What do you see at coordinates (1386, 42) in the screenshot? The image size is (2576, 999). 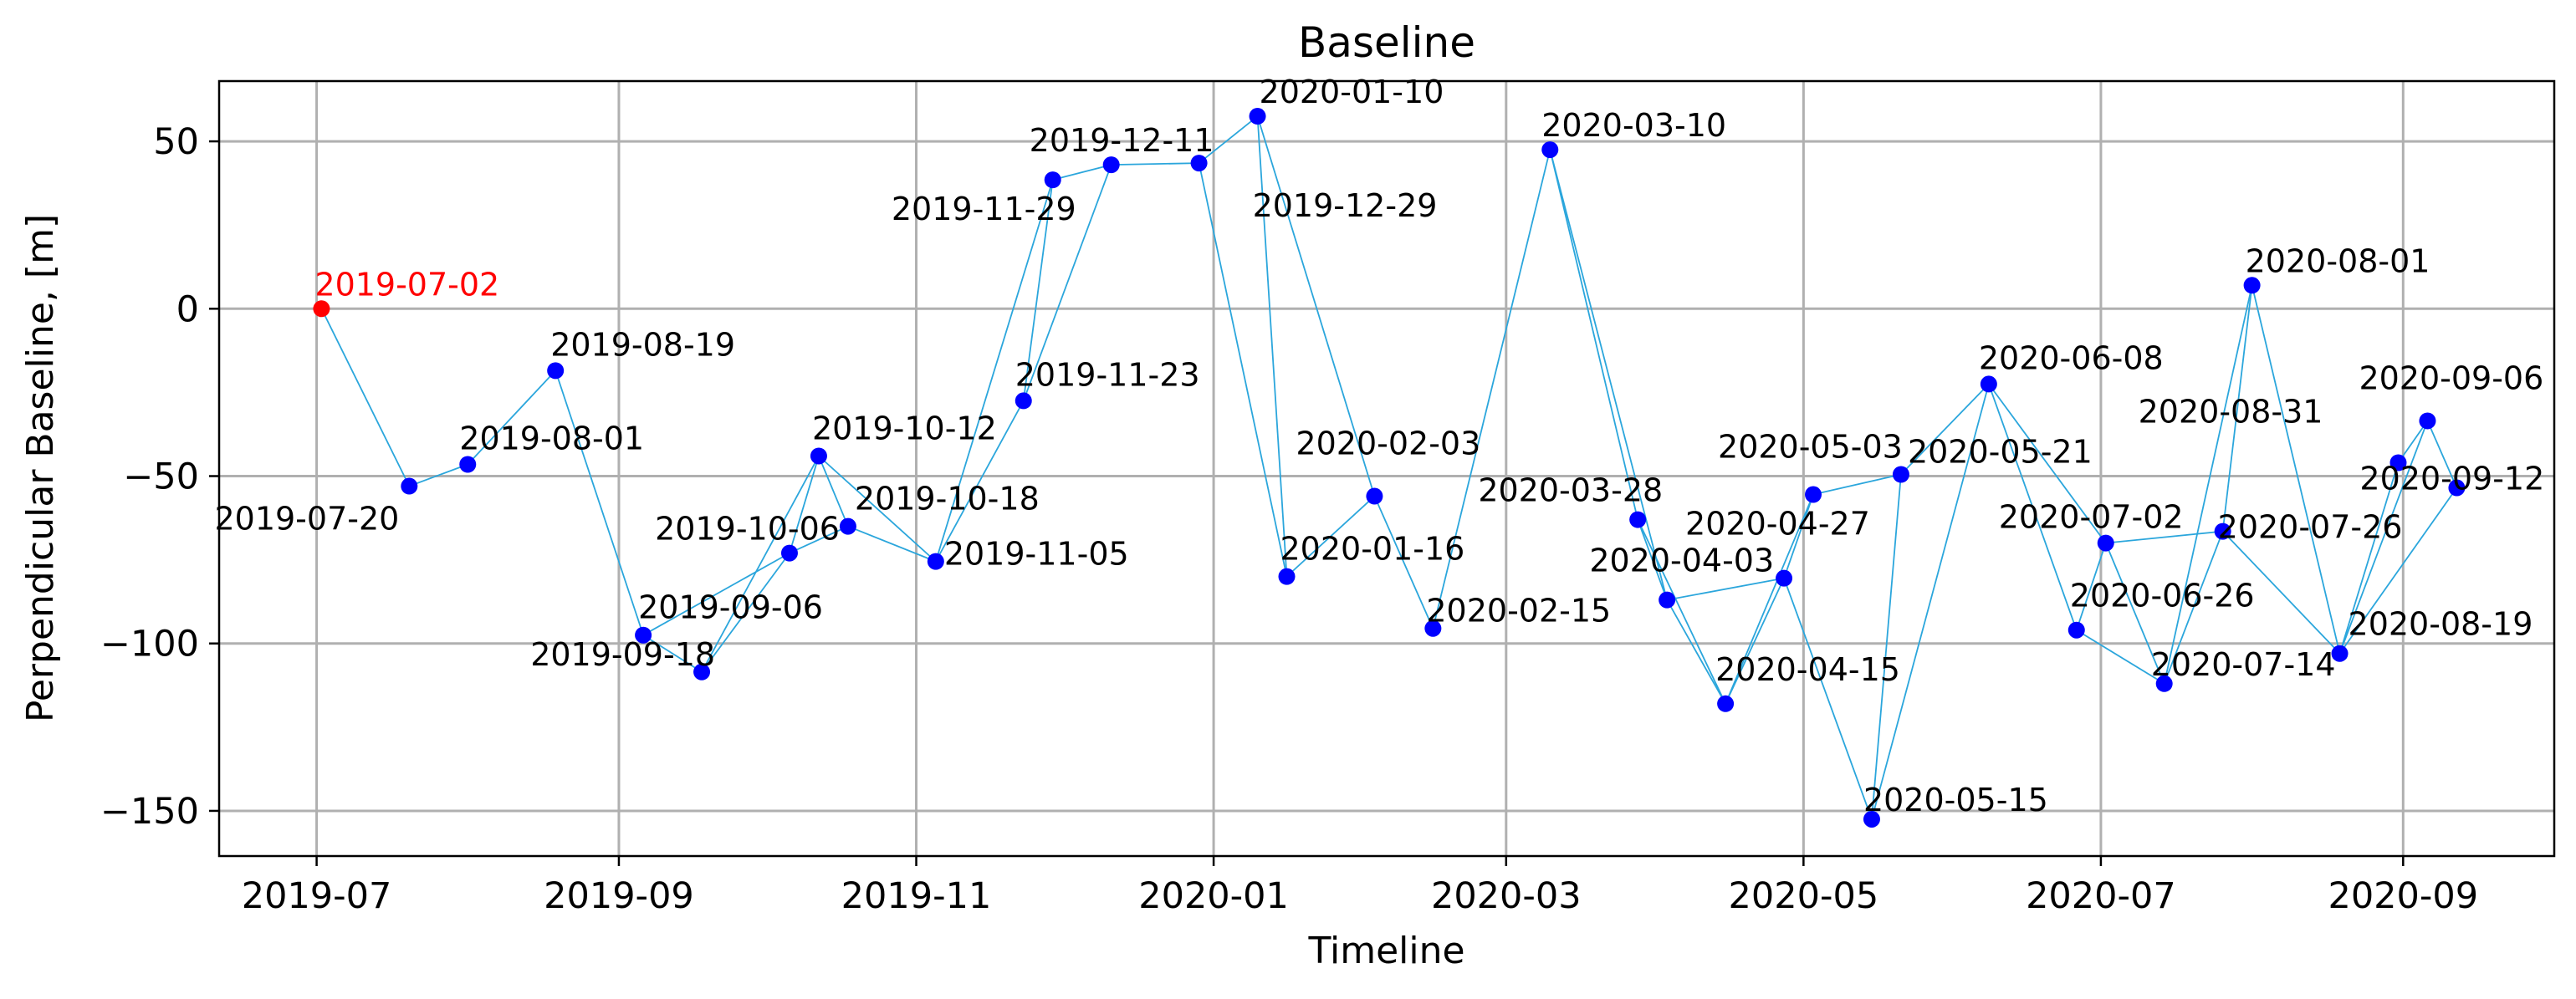 I see `chart-title: Baseline` at bounding box center [1386, 42].